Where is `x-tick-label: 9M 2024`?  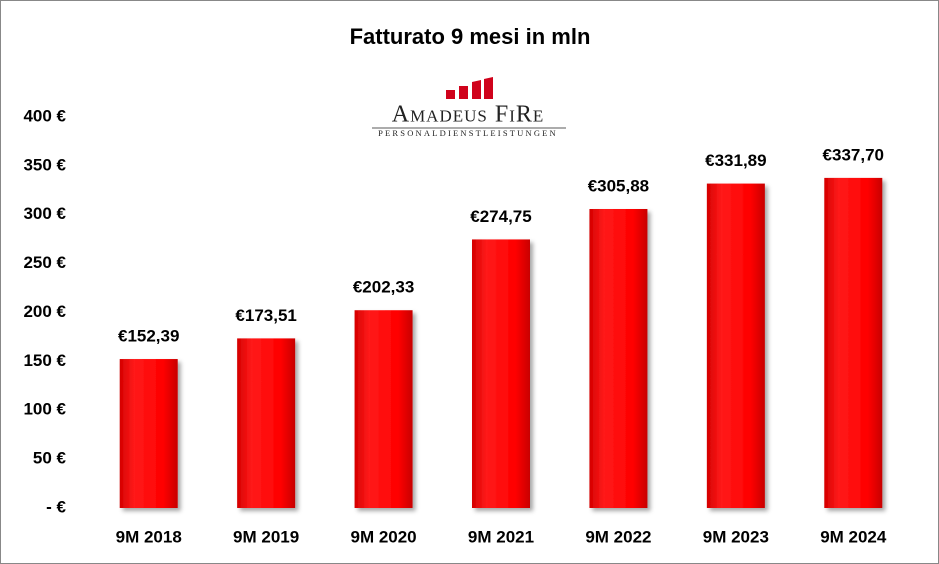 x-tick-label: 9M 2024 is located at coordinates (853, 536).